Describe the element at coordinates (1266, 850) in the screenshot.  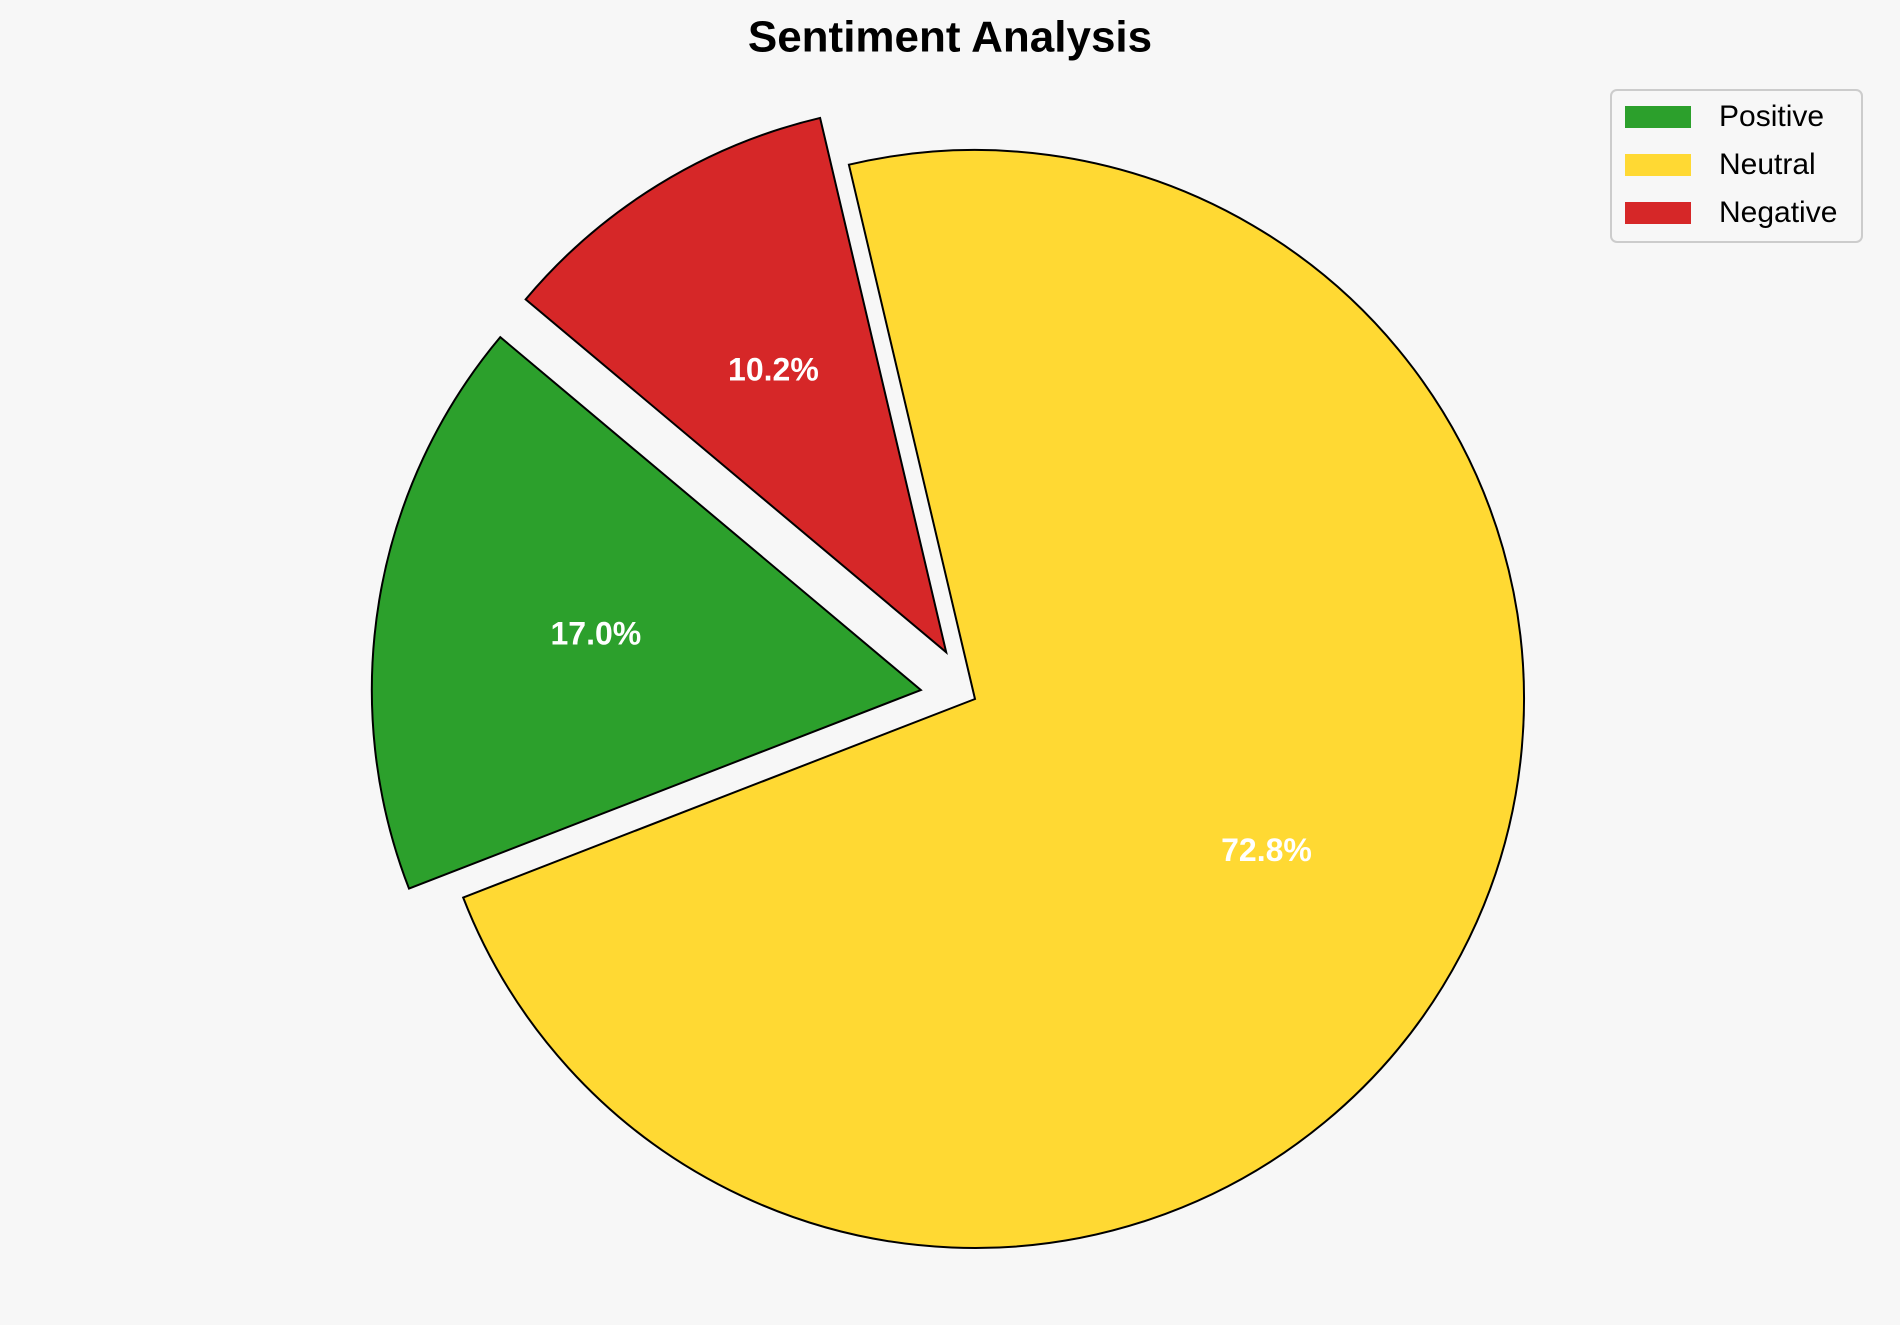
I see `slice-label: 72.8%` at that location.